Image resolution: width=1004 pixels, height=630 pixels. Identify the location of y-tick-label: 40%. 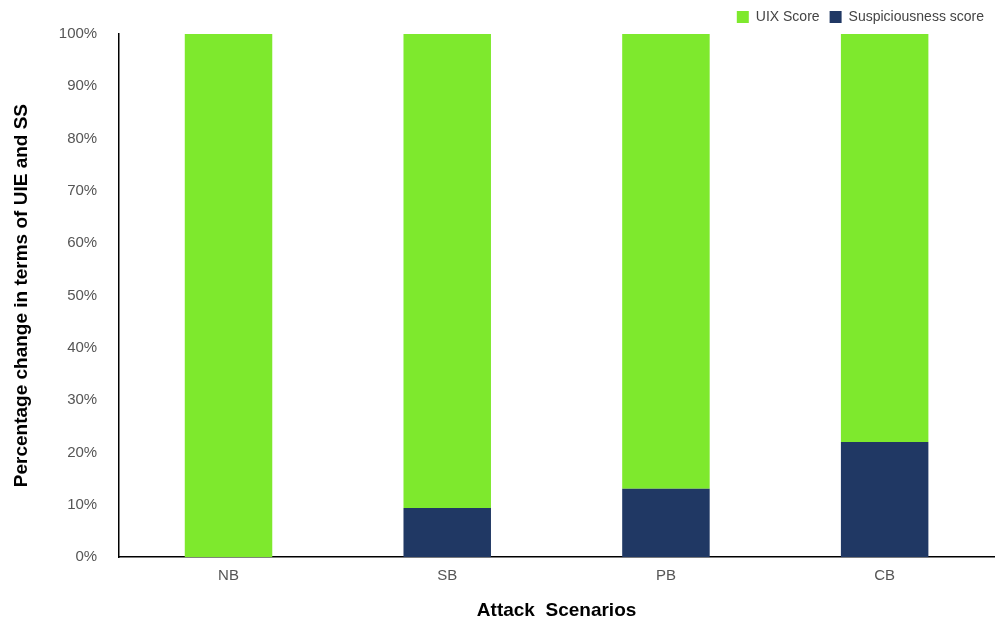
(82, 347).